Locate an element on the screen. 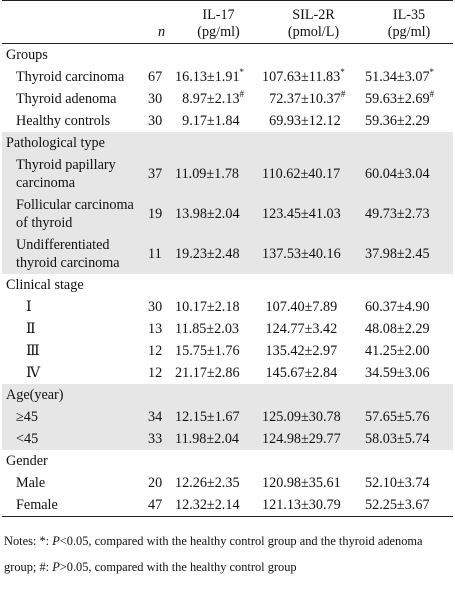 The width and height of the screenshot is (455, 607). row-il35-value: 59.36±2.29 is located at coordinates (397, 121).